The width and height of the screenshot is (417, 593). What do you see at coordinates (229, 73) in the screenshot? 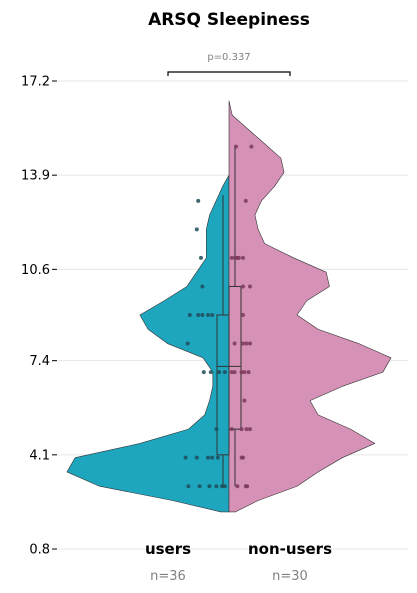
I see `significance-bracket` at bounding box center [229, 73].